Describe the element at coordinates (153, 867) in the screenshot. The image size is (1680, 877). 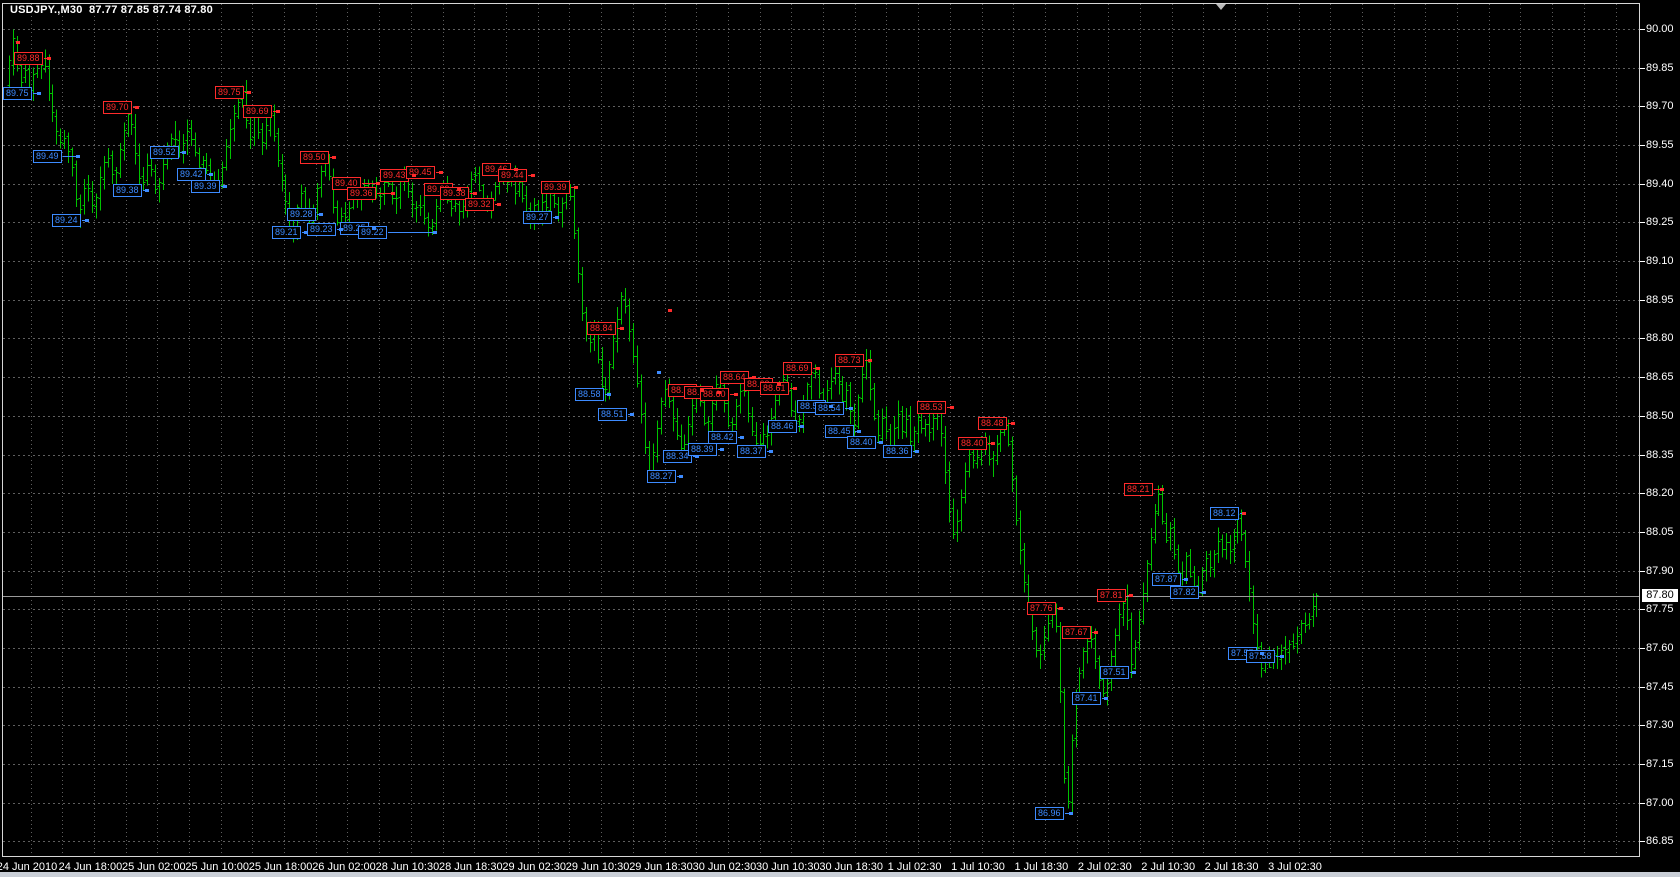
I see `time-tick-label: 25 Jun 02:00` at that location.